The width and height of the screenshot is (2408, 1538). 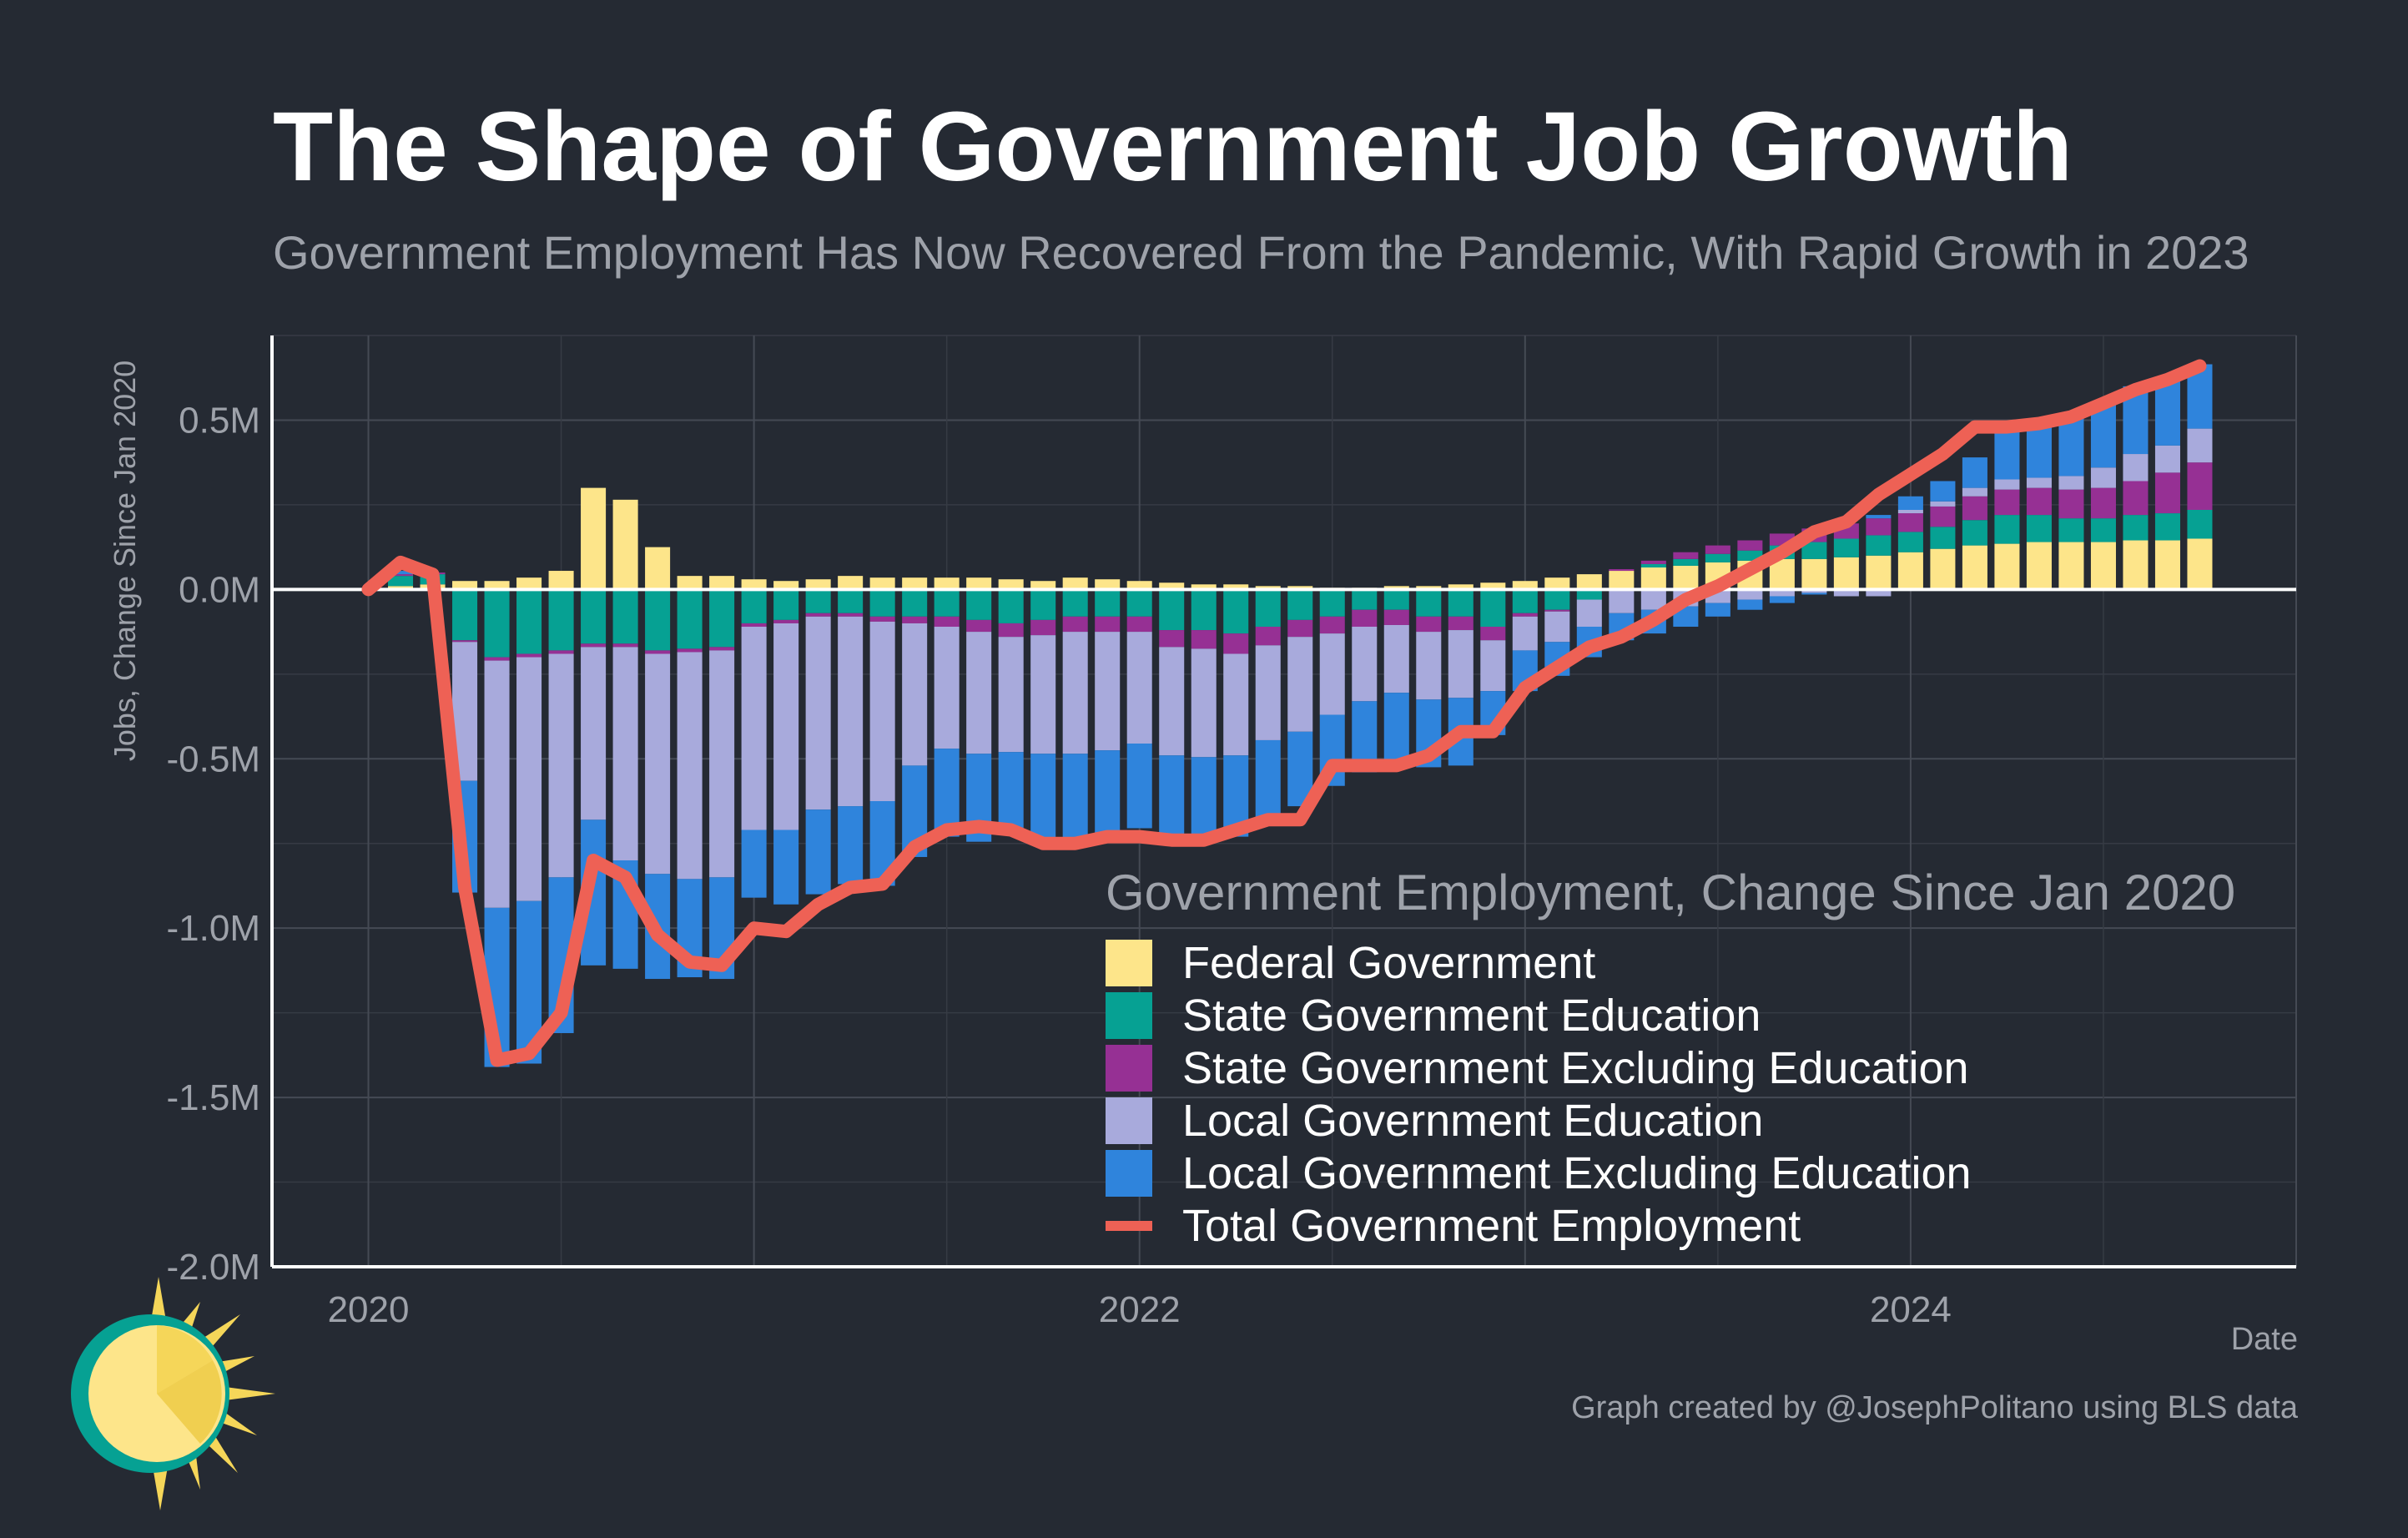 What do you see at coordinates (213, 759) in the screenshot?
I see `y-tick-label: -0.5M` at bounding box center [213, 759].